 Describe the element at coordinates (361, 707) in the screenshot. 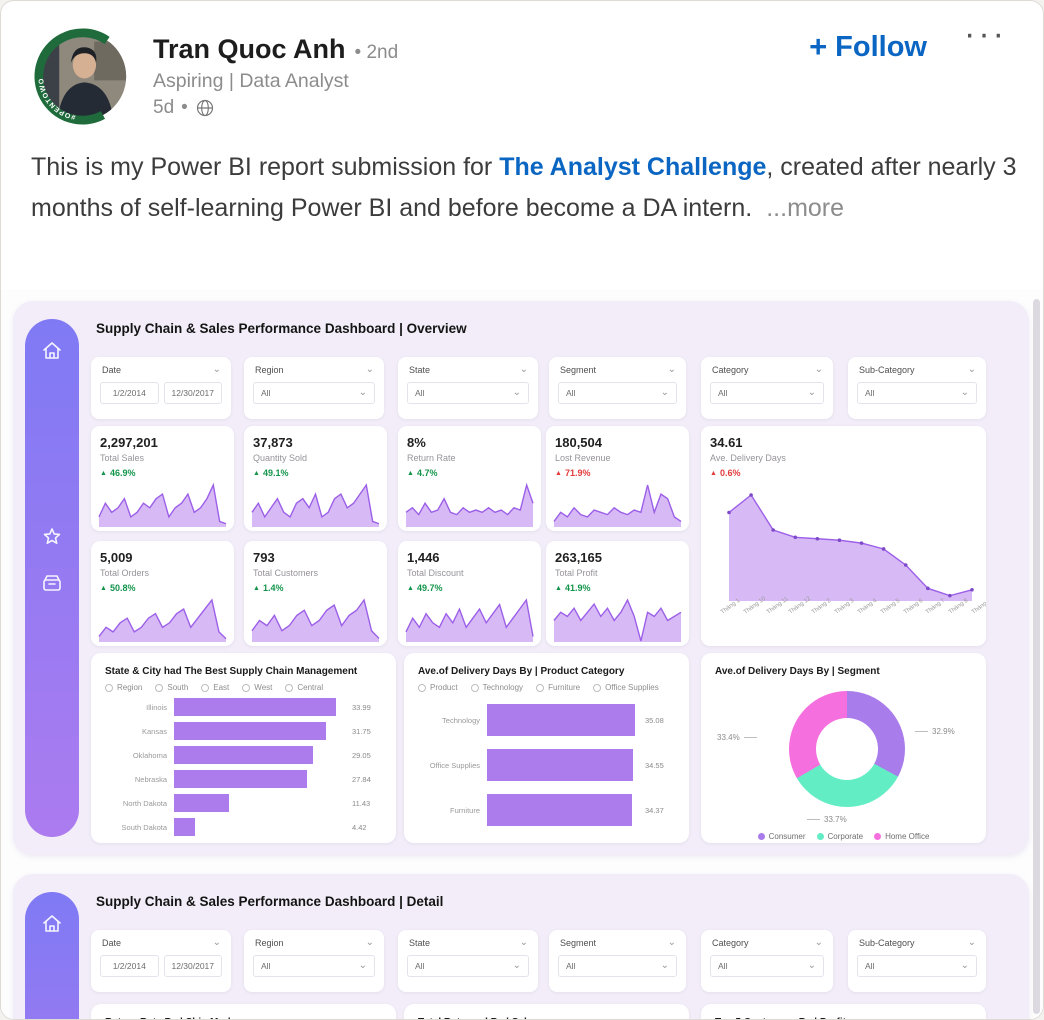

I see `bar-value: 33.99` at that location.